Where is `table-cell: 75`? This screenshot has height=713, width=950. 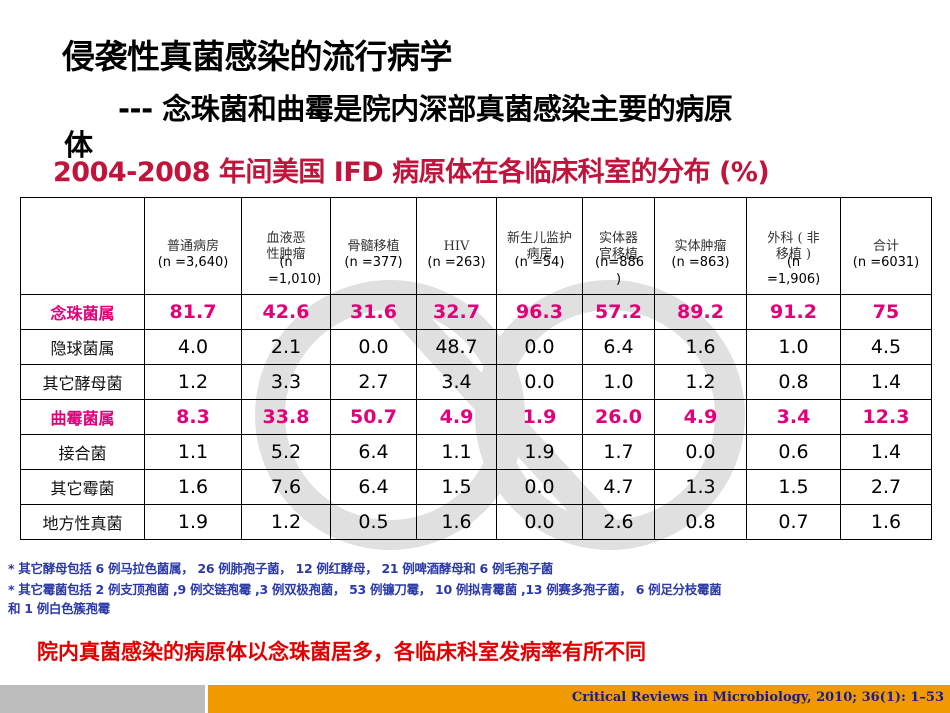 table-cell: 75 is located at coordinates (886, 312).